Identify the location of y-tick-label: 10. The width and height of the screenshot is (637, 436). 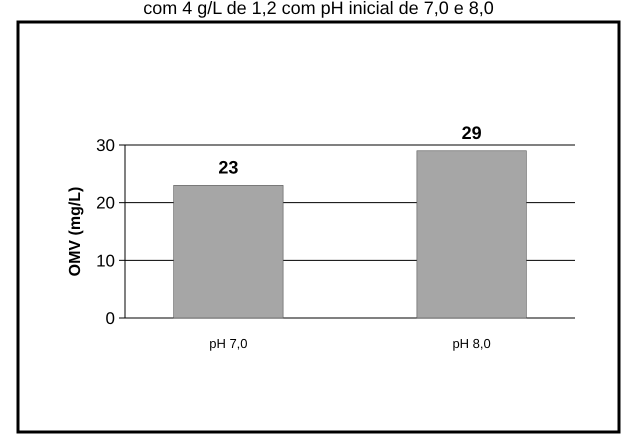
(105, 260).